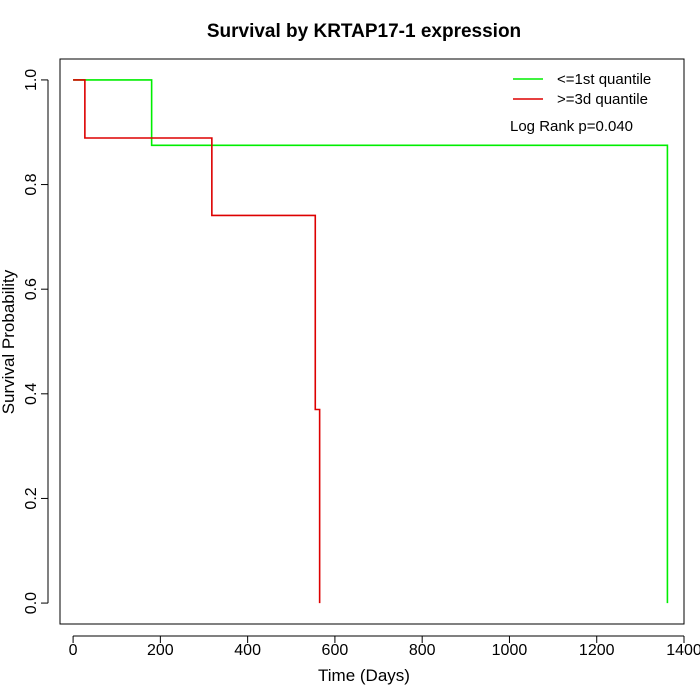 Image resolution: width=700 pixels, height=700 pixels. What do you see at coordinates (31, 289) in the screenshot?
I see `y-tick-label: 0.6` at bounding box center [31, 289].